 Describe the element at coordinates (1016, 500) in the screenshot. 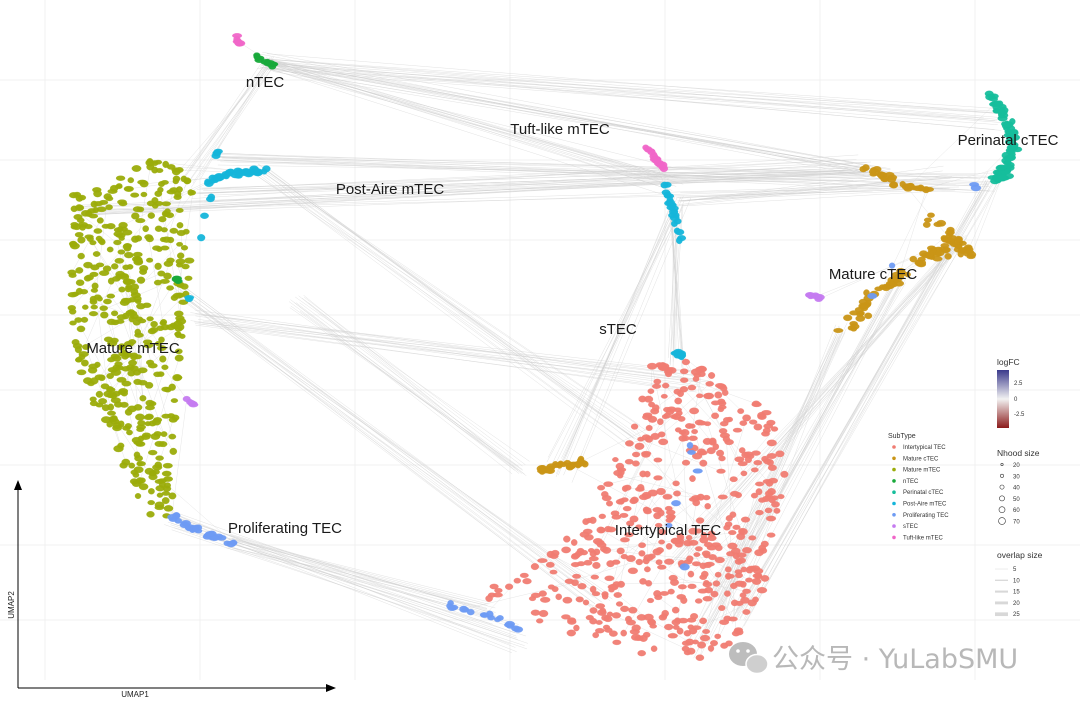

I see `nhood-size-label: 50` at that location.